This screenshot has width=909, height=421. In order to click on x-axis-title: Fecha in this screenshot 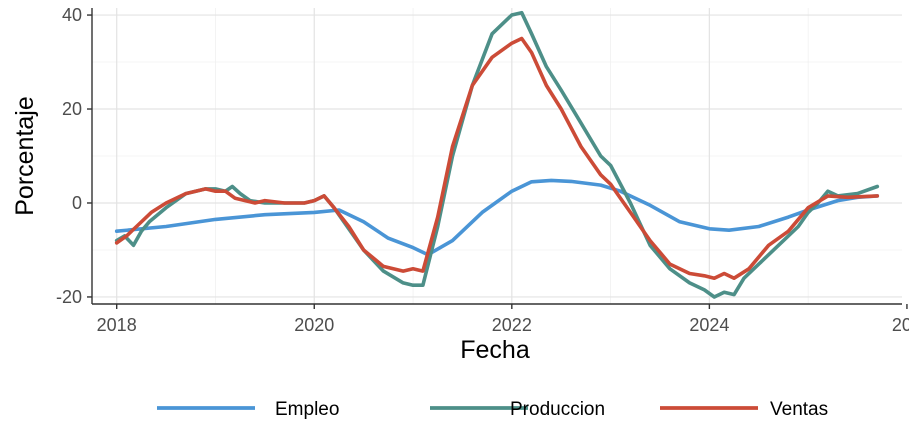, I will do `click(495, 350)`.